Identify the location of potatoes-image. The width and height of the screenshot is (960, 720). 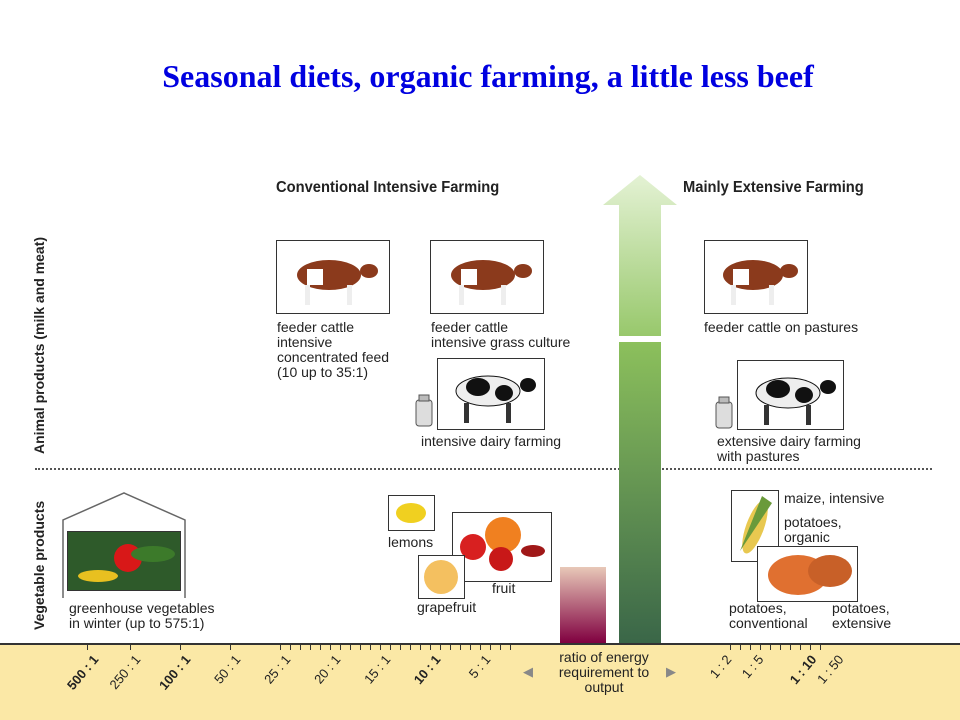
(807, 574).